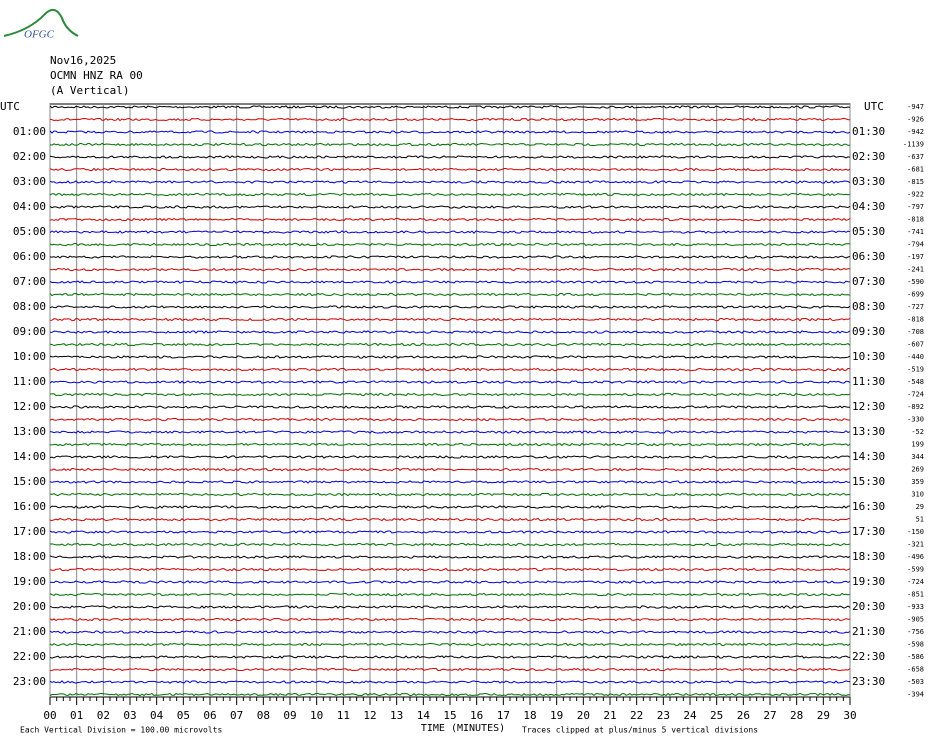 This screenshot has width=930, height=744. I want to click on right-axis-title: UTC, so click(874, 106).